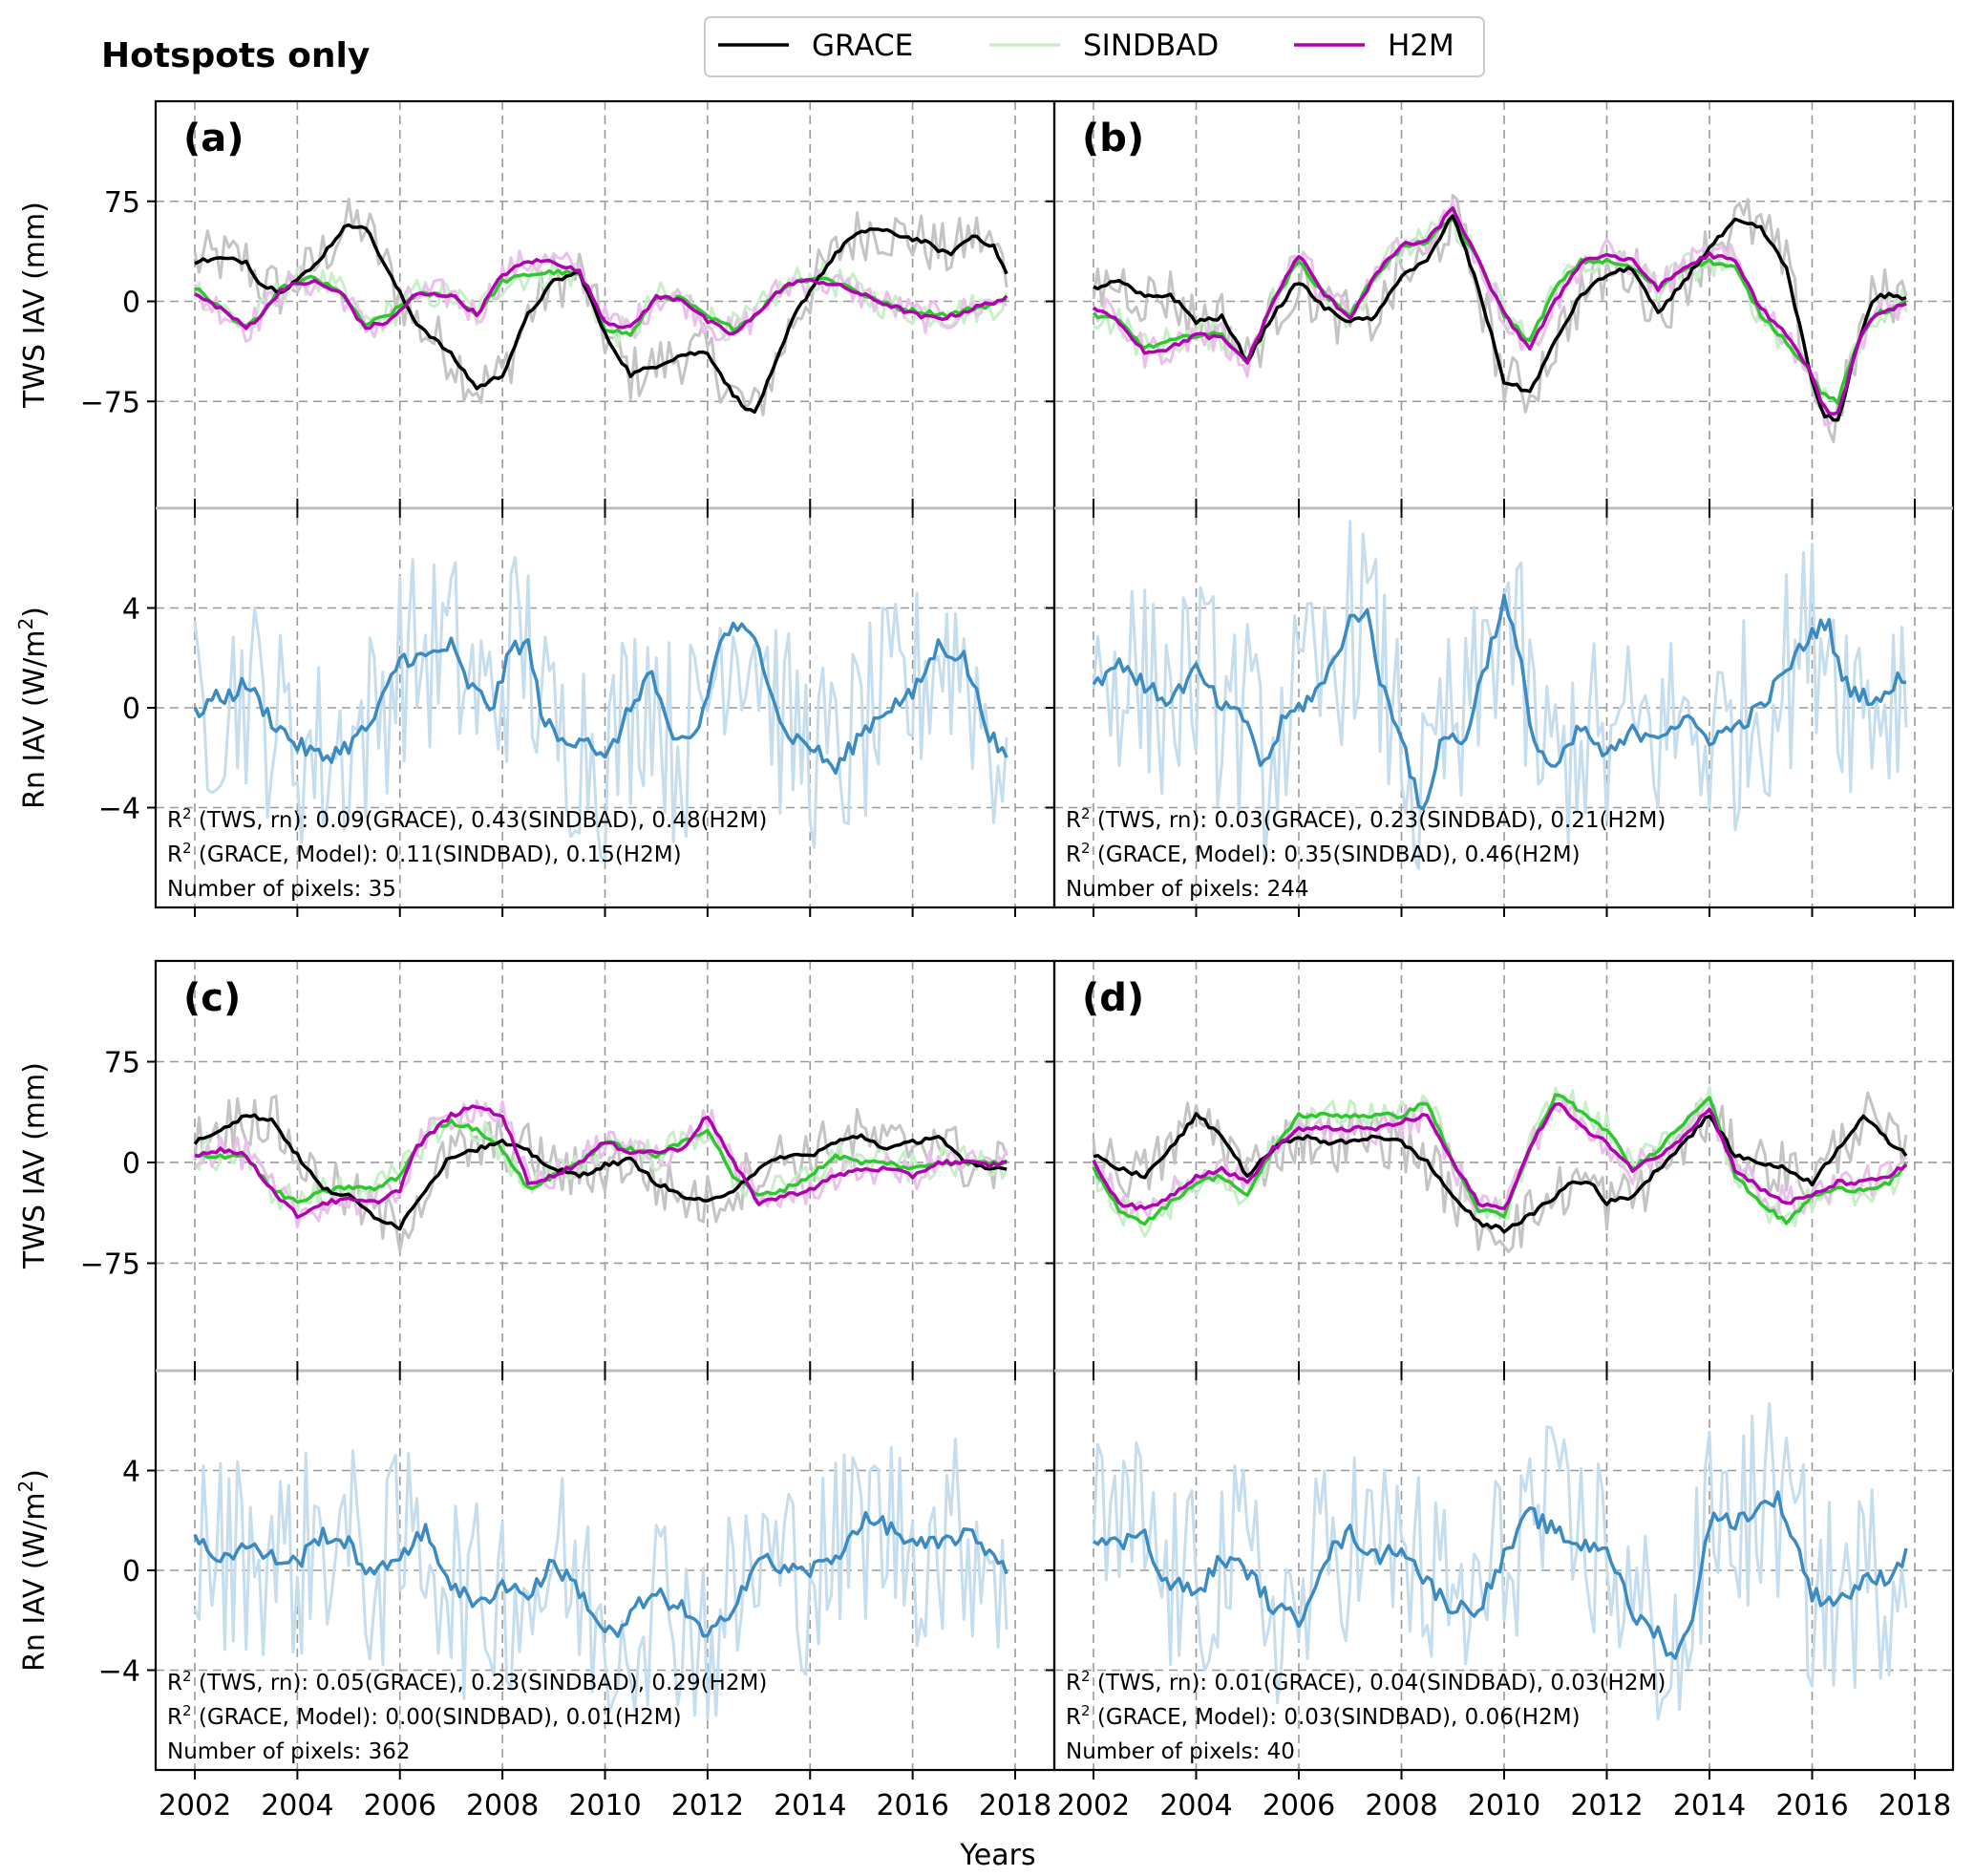 The image size is (1974, 1876). Describe the element at coordinates (997, 1855) in the screenshot. I see `xlabel: Years` at that location.